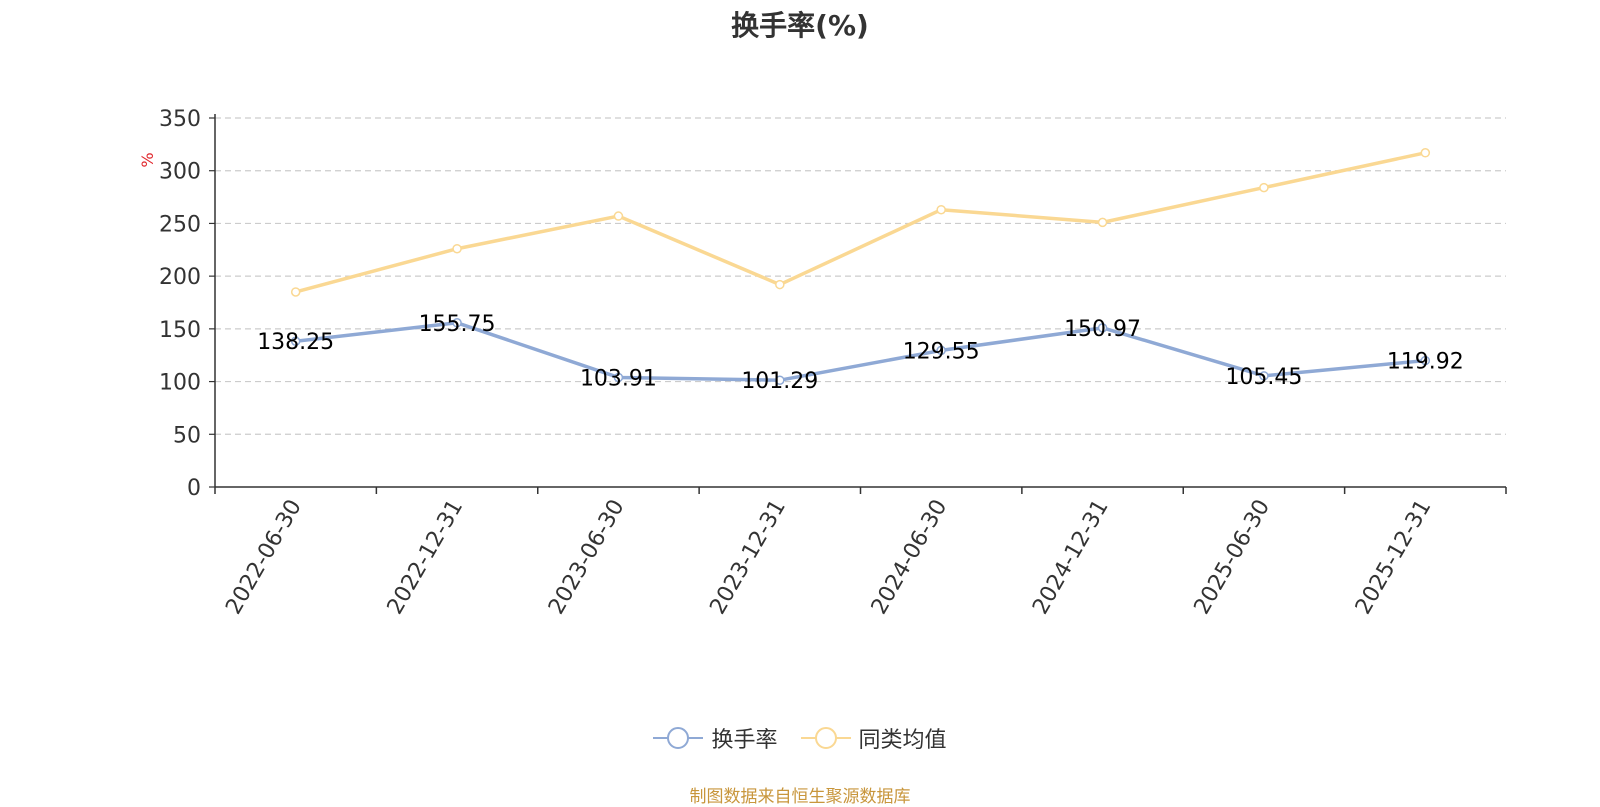  I want to click on data-label: 119.92, so click(1425, 362).